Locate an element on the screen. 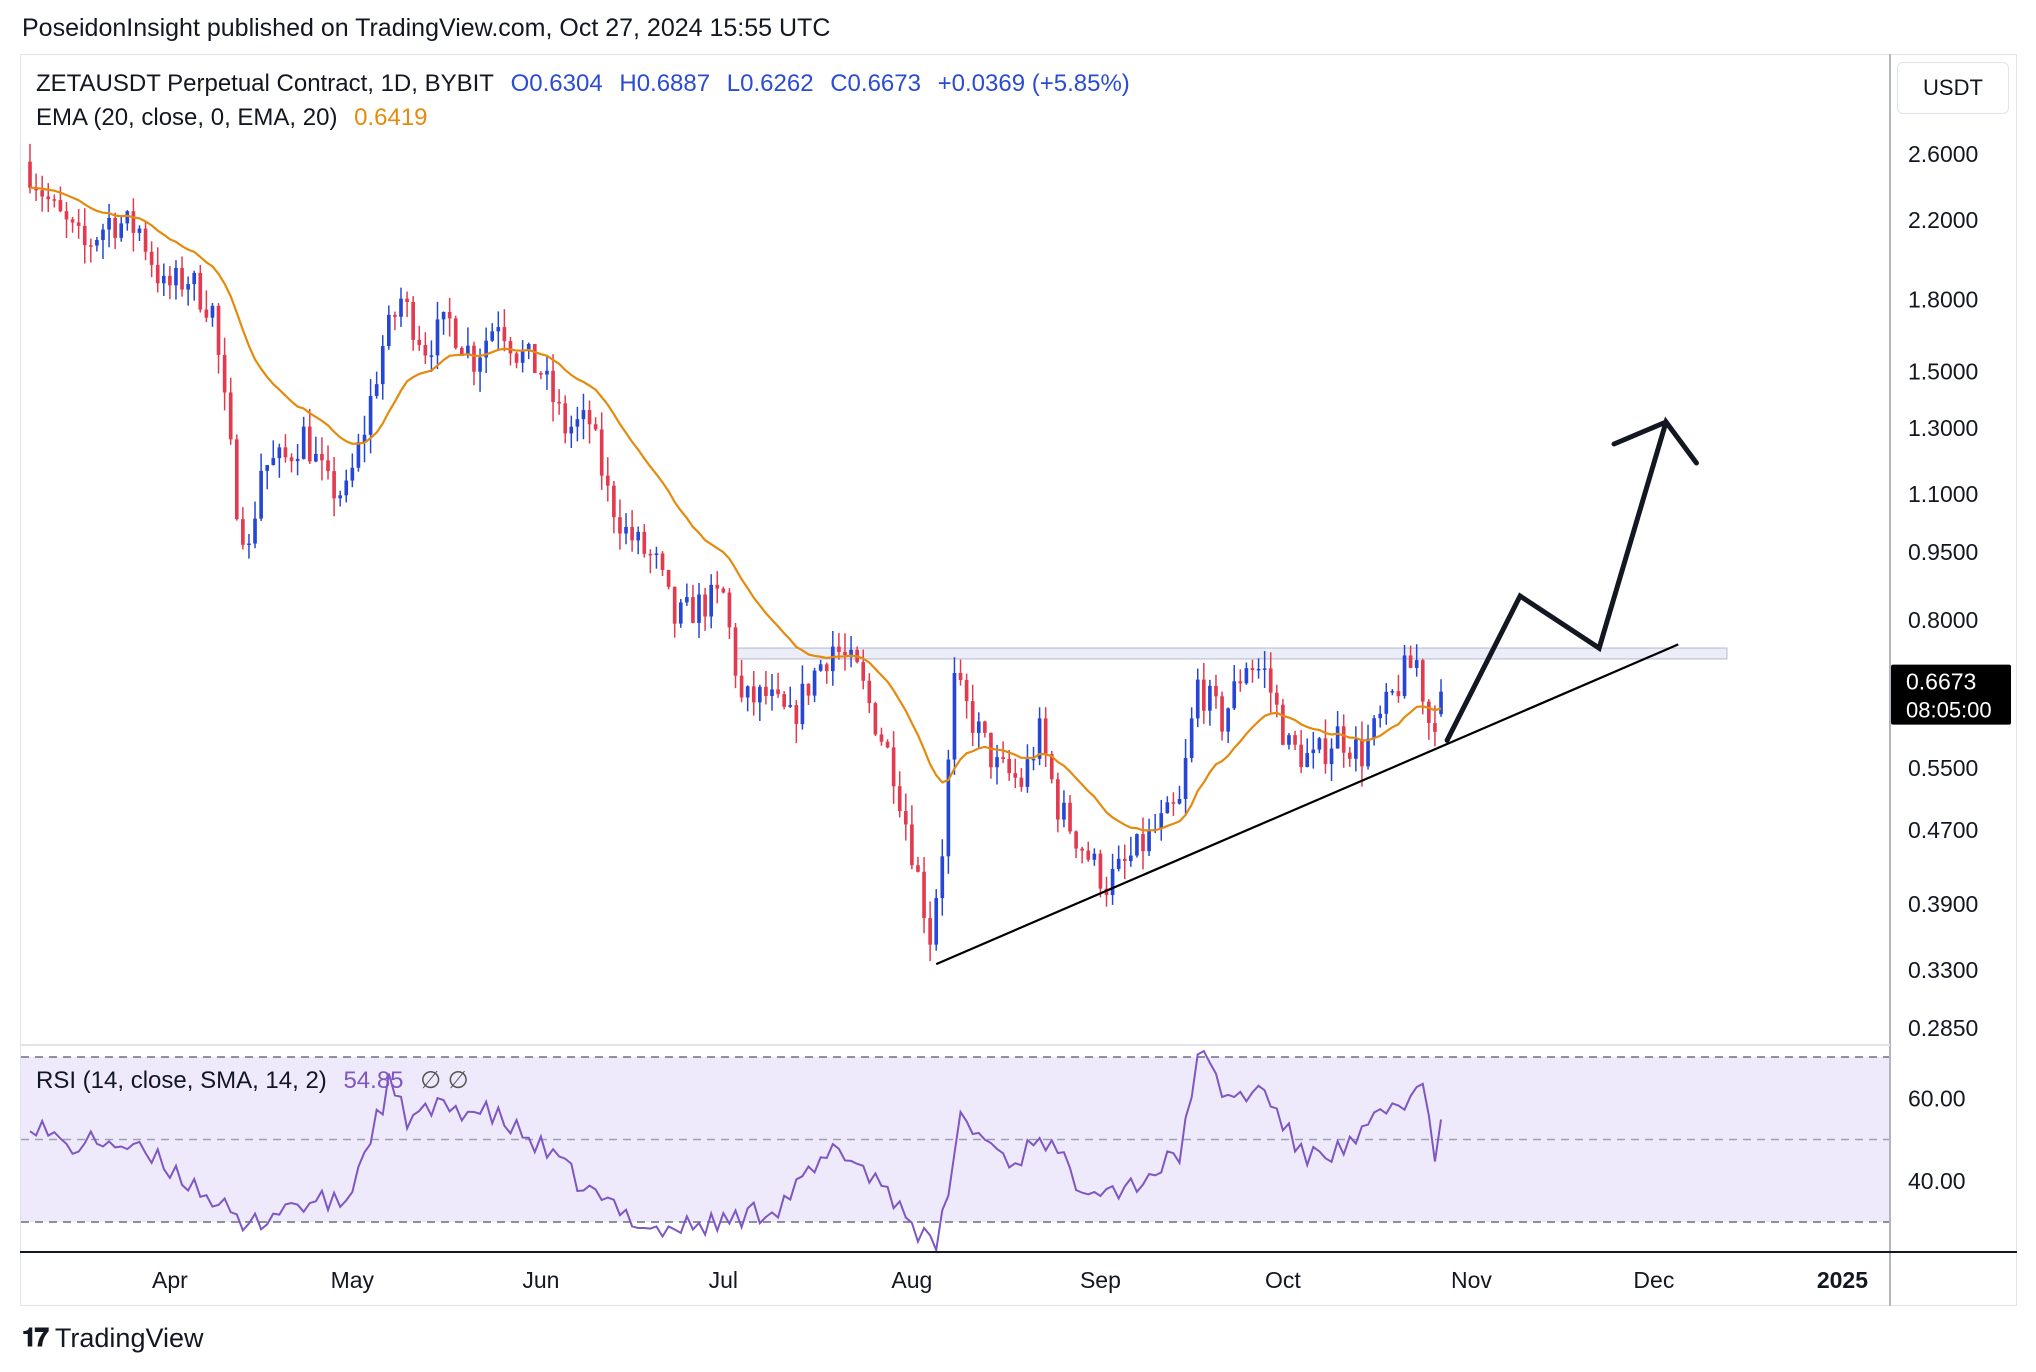  rsi-extra: ∅ ∅ is located at coordinates (444, 1080).